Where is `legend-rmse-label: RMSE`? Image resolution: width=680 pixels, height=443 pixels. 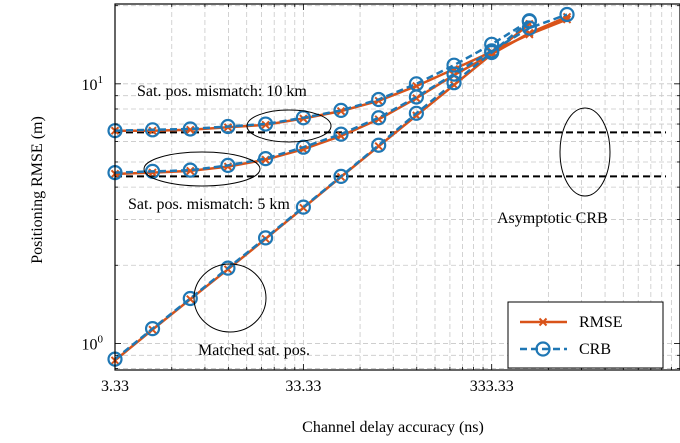
legend-rmse-label: RMSE is located at coordinates (601, 322).